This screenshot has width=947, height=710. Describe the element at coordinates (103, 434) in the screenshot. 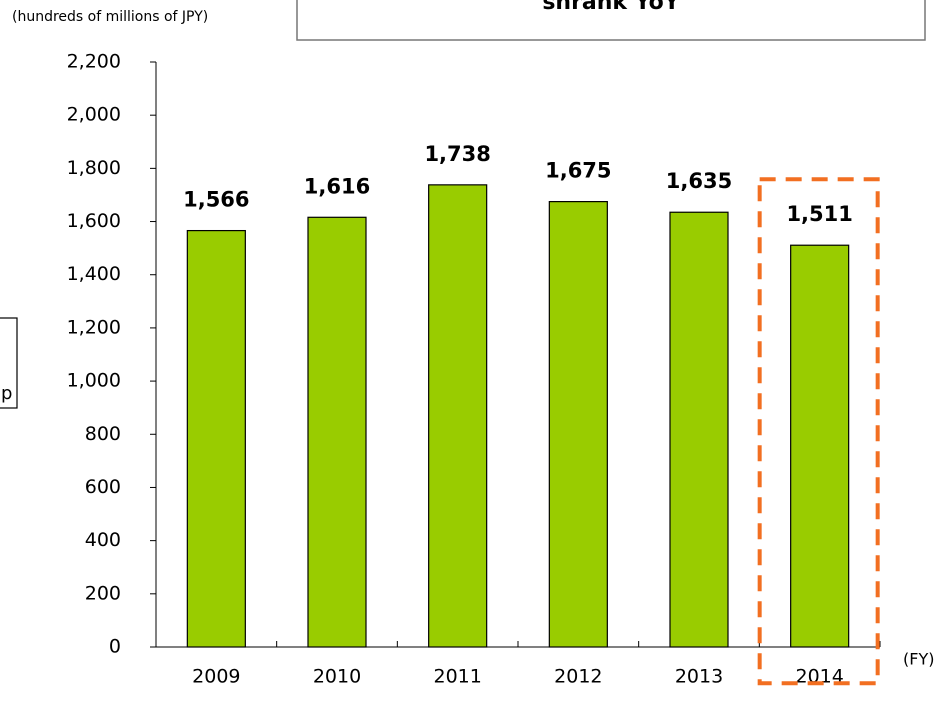

I see `y-tick-label: 800` at that location.